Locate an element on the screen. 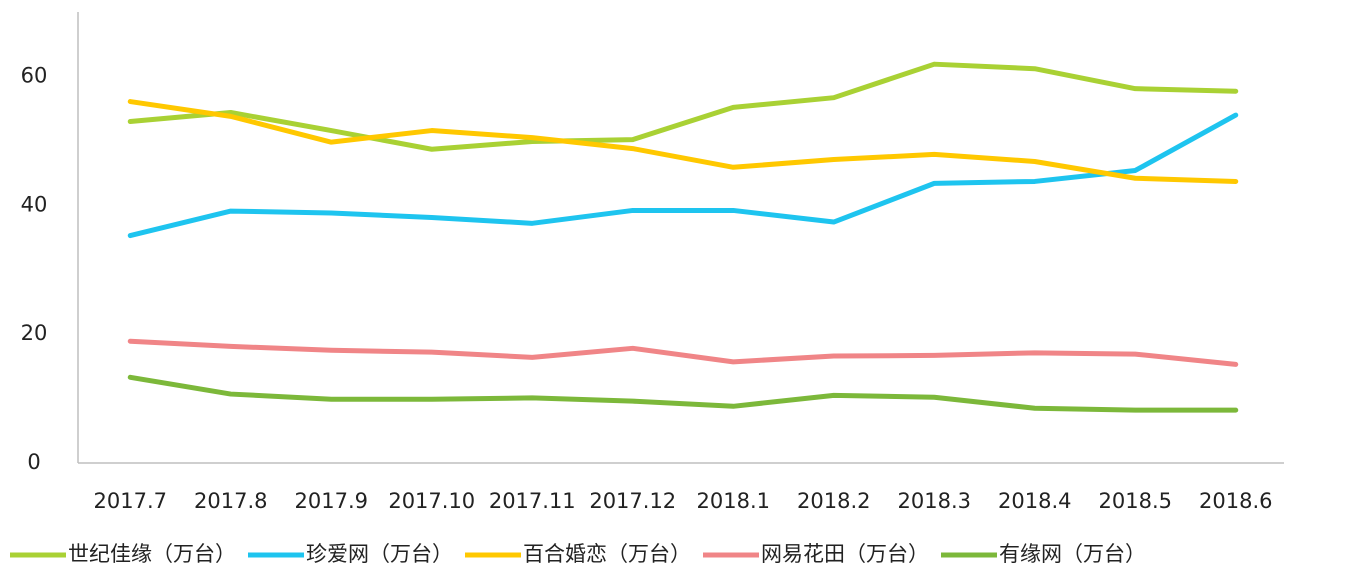 The height and width of the screenshot is (576, 1354). x-tick-label: 2018.2 is located at coordinates (833, 501).